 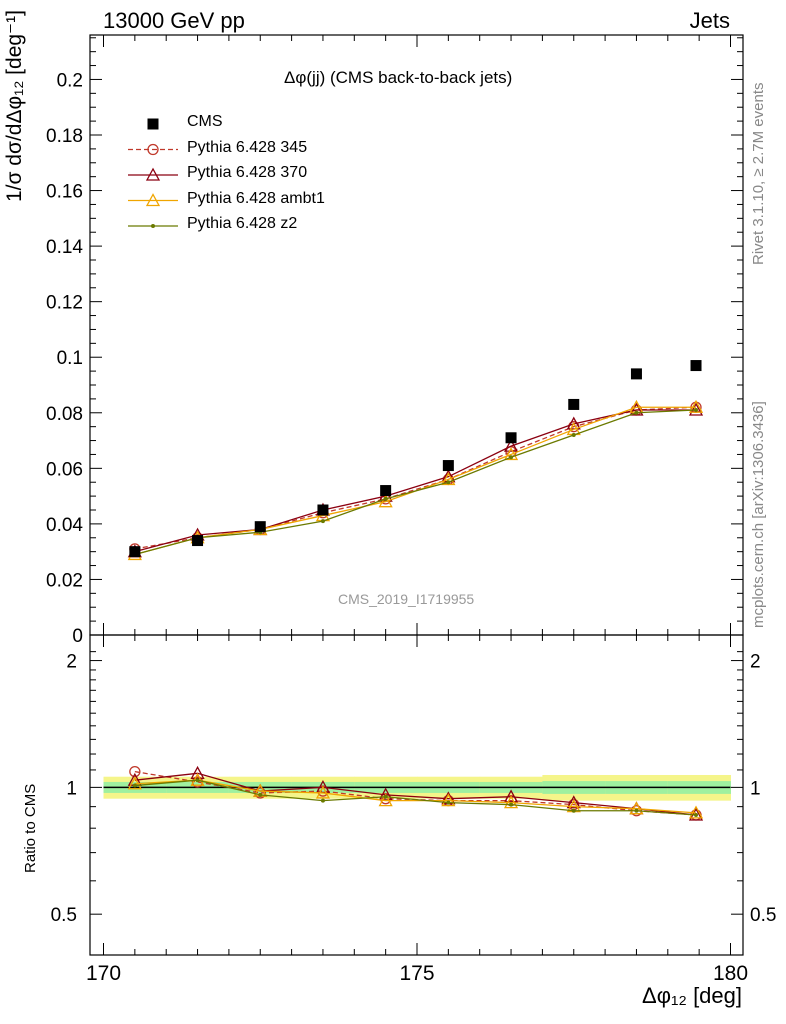 What do you see at coordinates (30, 828) in the screenshot?
I see `ratio-axis-label: Ratio to CMS` at bounding box center [30, 828].